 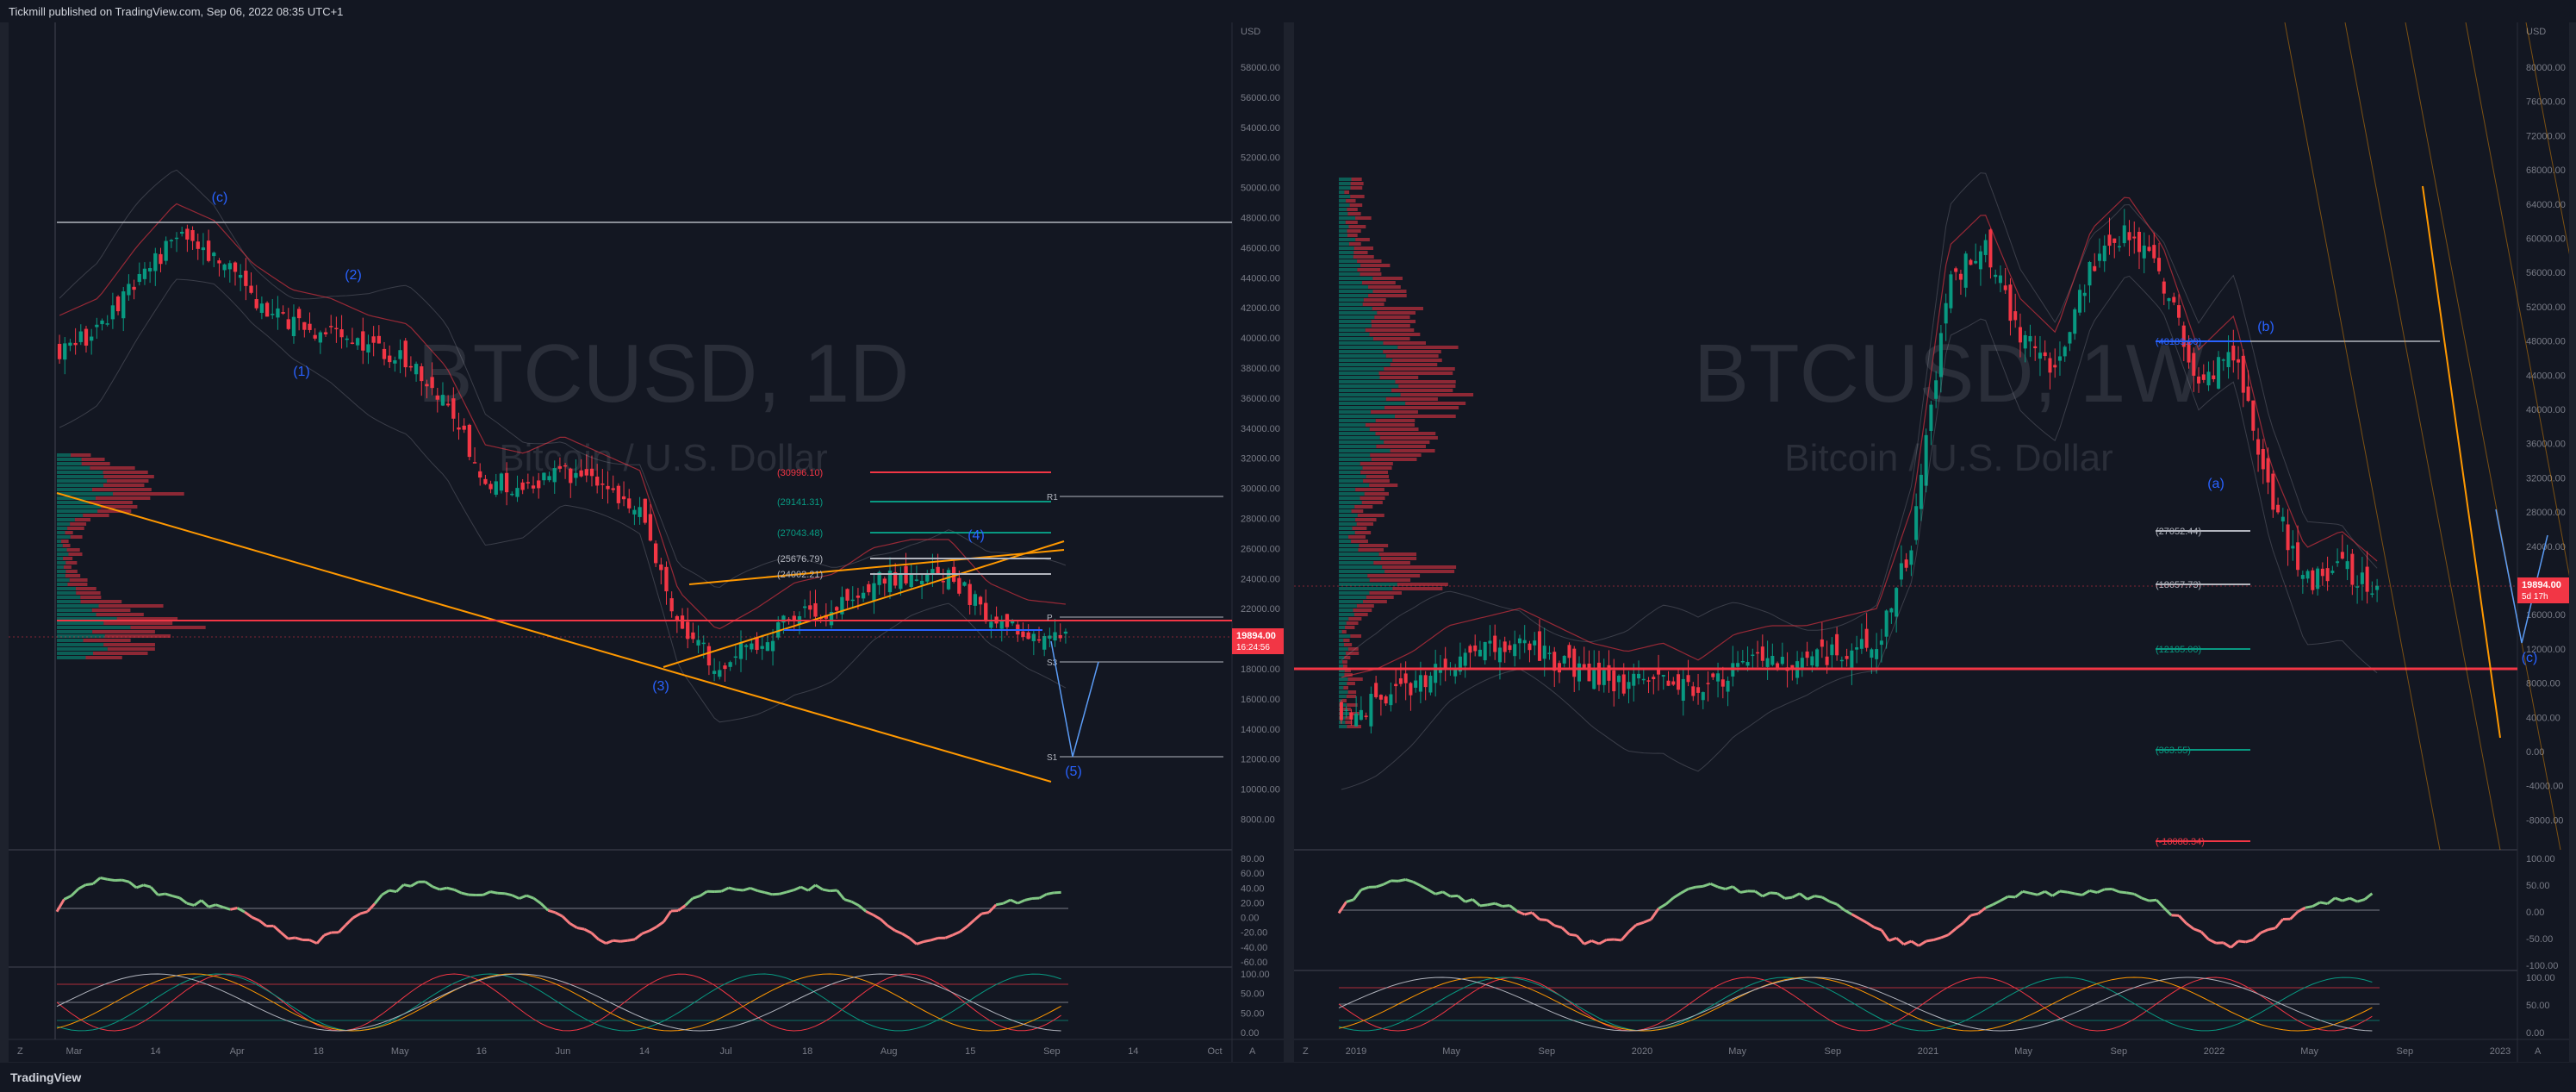 I want to click on last-price-tag, so click(x=1259, y=641).